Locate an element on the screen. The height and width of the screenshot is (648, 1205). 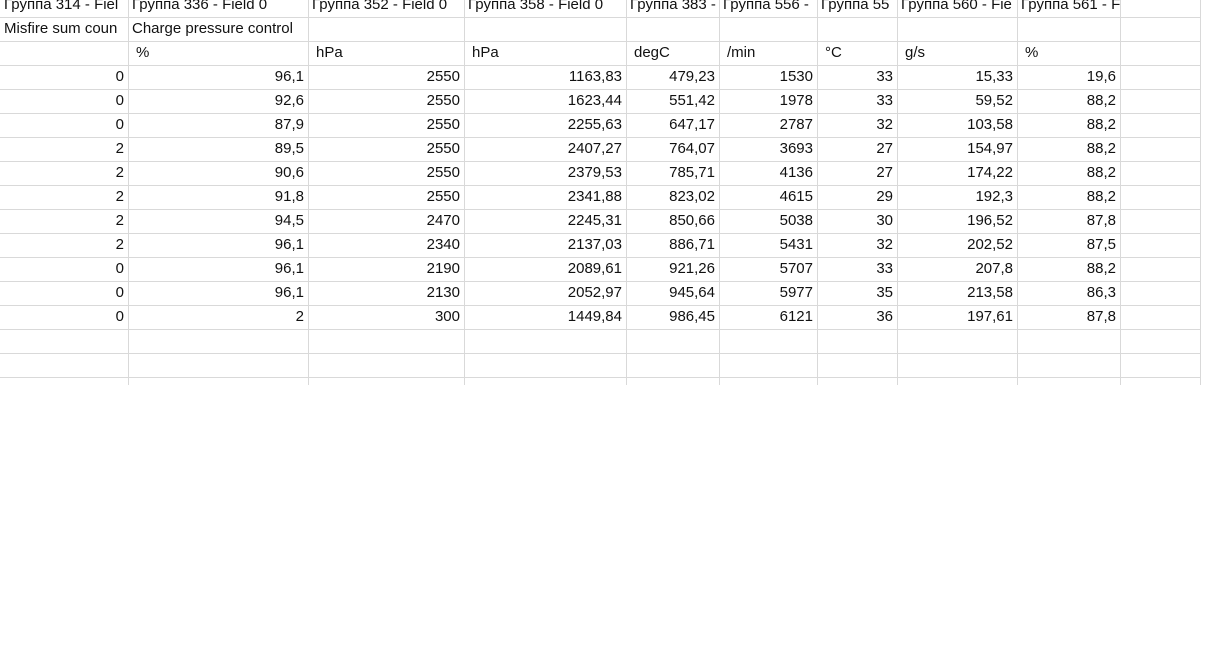
data-cell: 154,97 is located at coordinates (990, 148).